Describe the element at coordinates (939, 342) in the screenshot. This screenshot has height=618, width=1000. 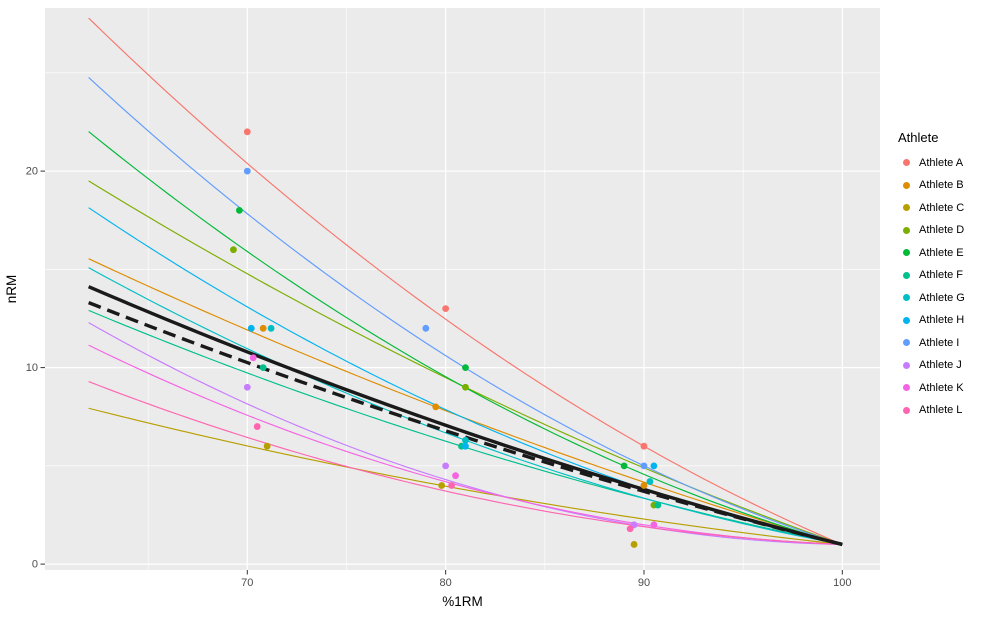
I see `legend-label: Athlete I` at that location.